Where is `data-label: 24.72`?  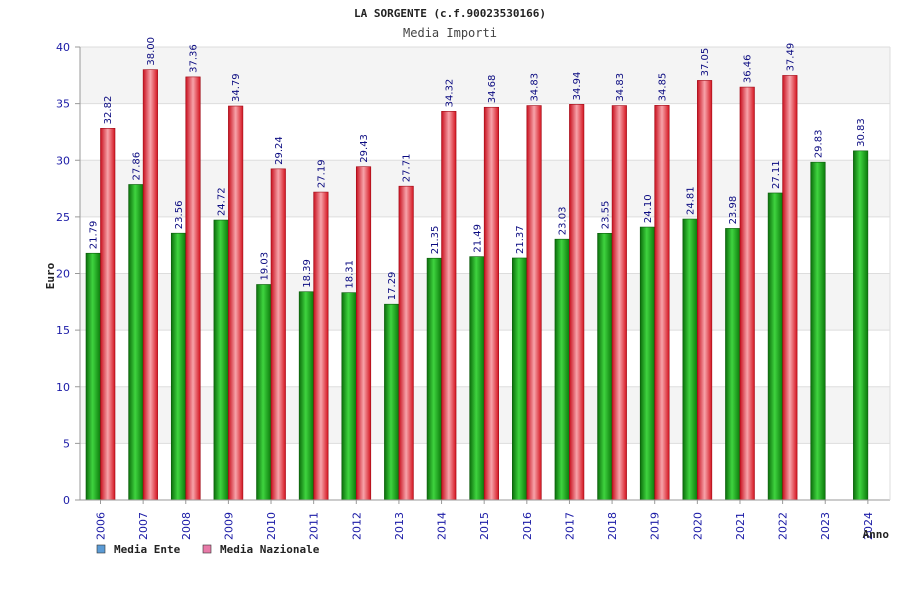
data-label: 24.72 is located at coordinates (222, 201).